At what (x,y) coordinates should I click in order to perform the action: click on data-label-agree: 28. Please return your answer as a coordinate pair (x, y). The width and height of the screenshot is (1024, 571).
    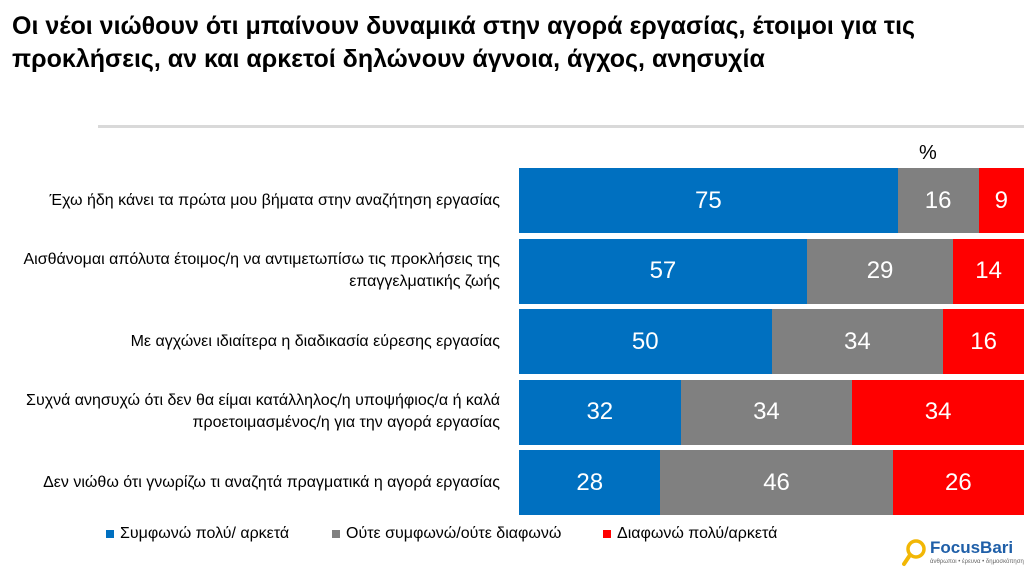
    Looking at the image, I should click on (590, 482).